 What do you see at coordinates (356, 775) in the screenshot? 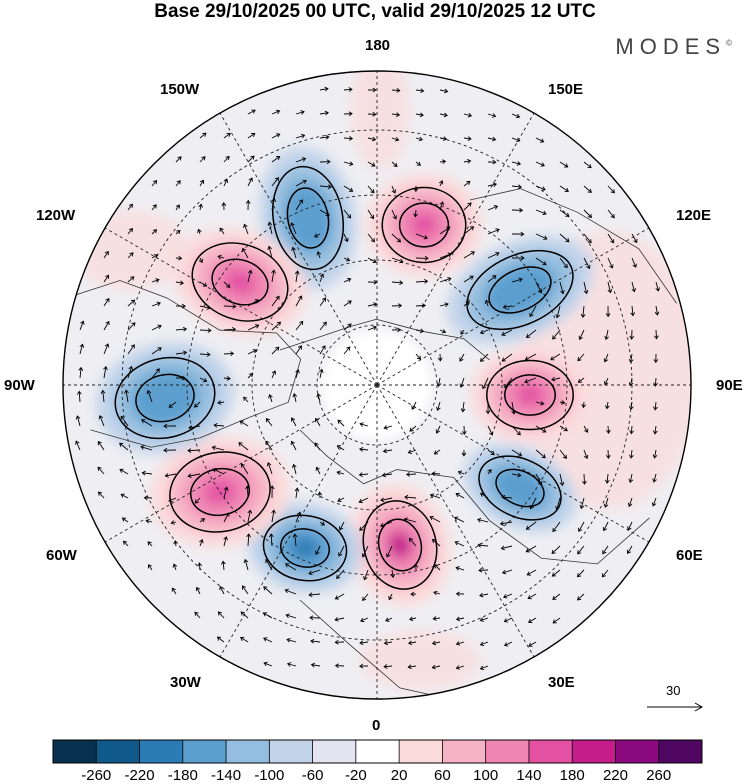
I see `colorbar-tick-label: -20` at bounding box center [356, 775].